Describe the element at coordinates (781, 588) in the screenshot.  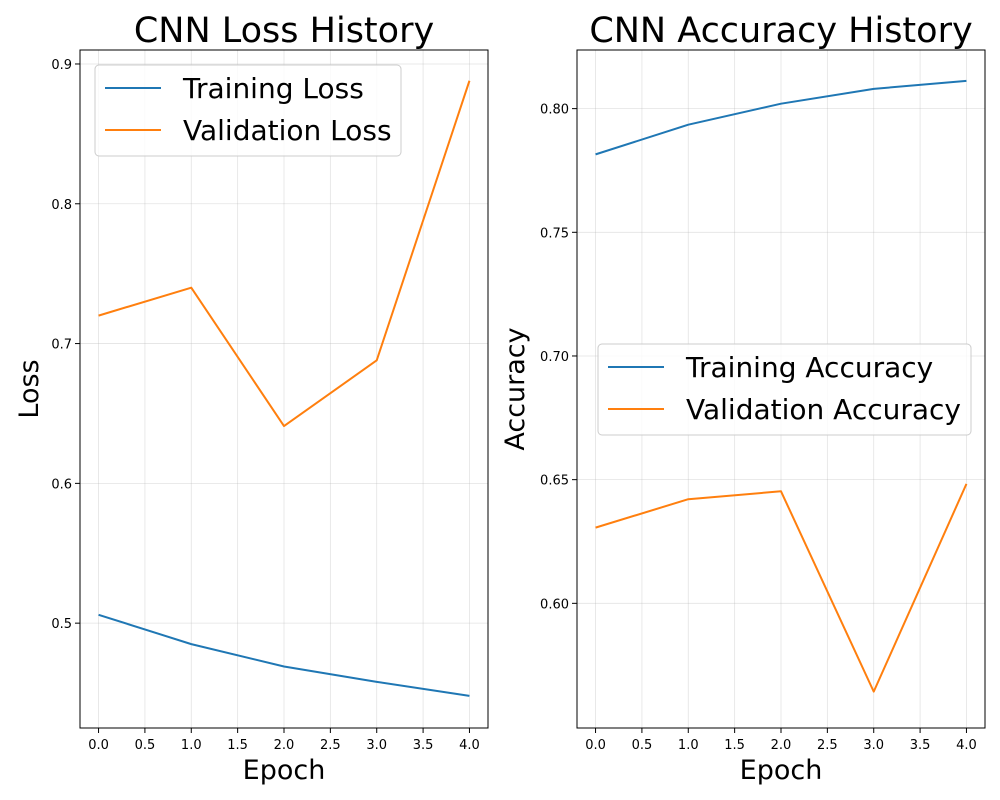
I see `series-line-validation-accuracy` at that location.